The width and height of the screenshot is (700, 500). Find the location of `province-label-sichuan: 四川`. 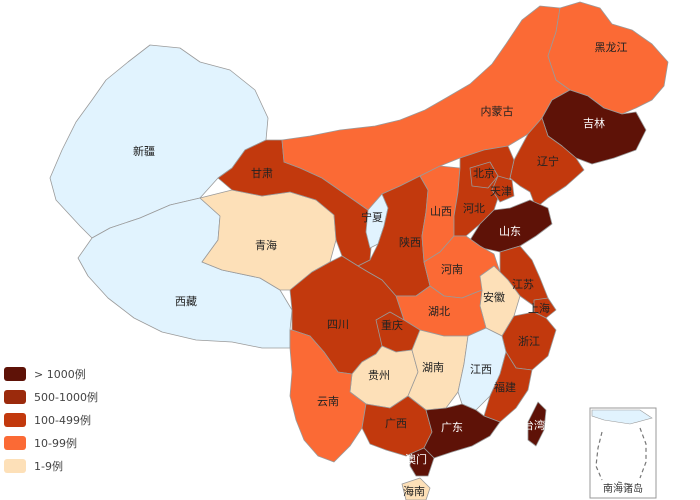

province-label-sichuan: 四川 is located at coordinates (338, 324).